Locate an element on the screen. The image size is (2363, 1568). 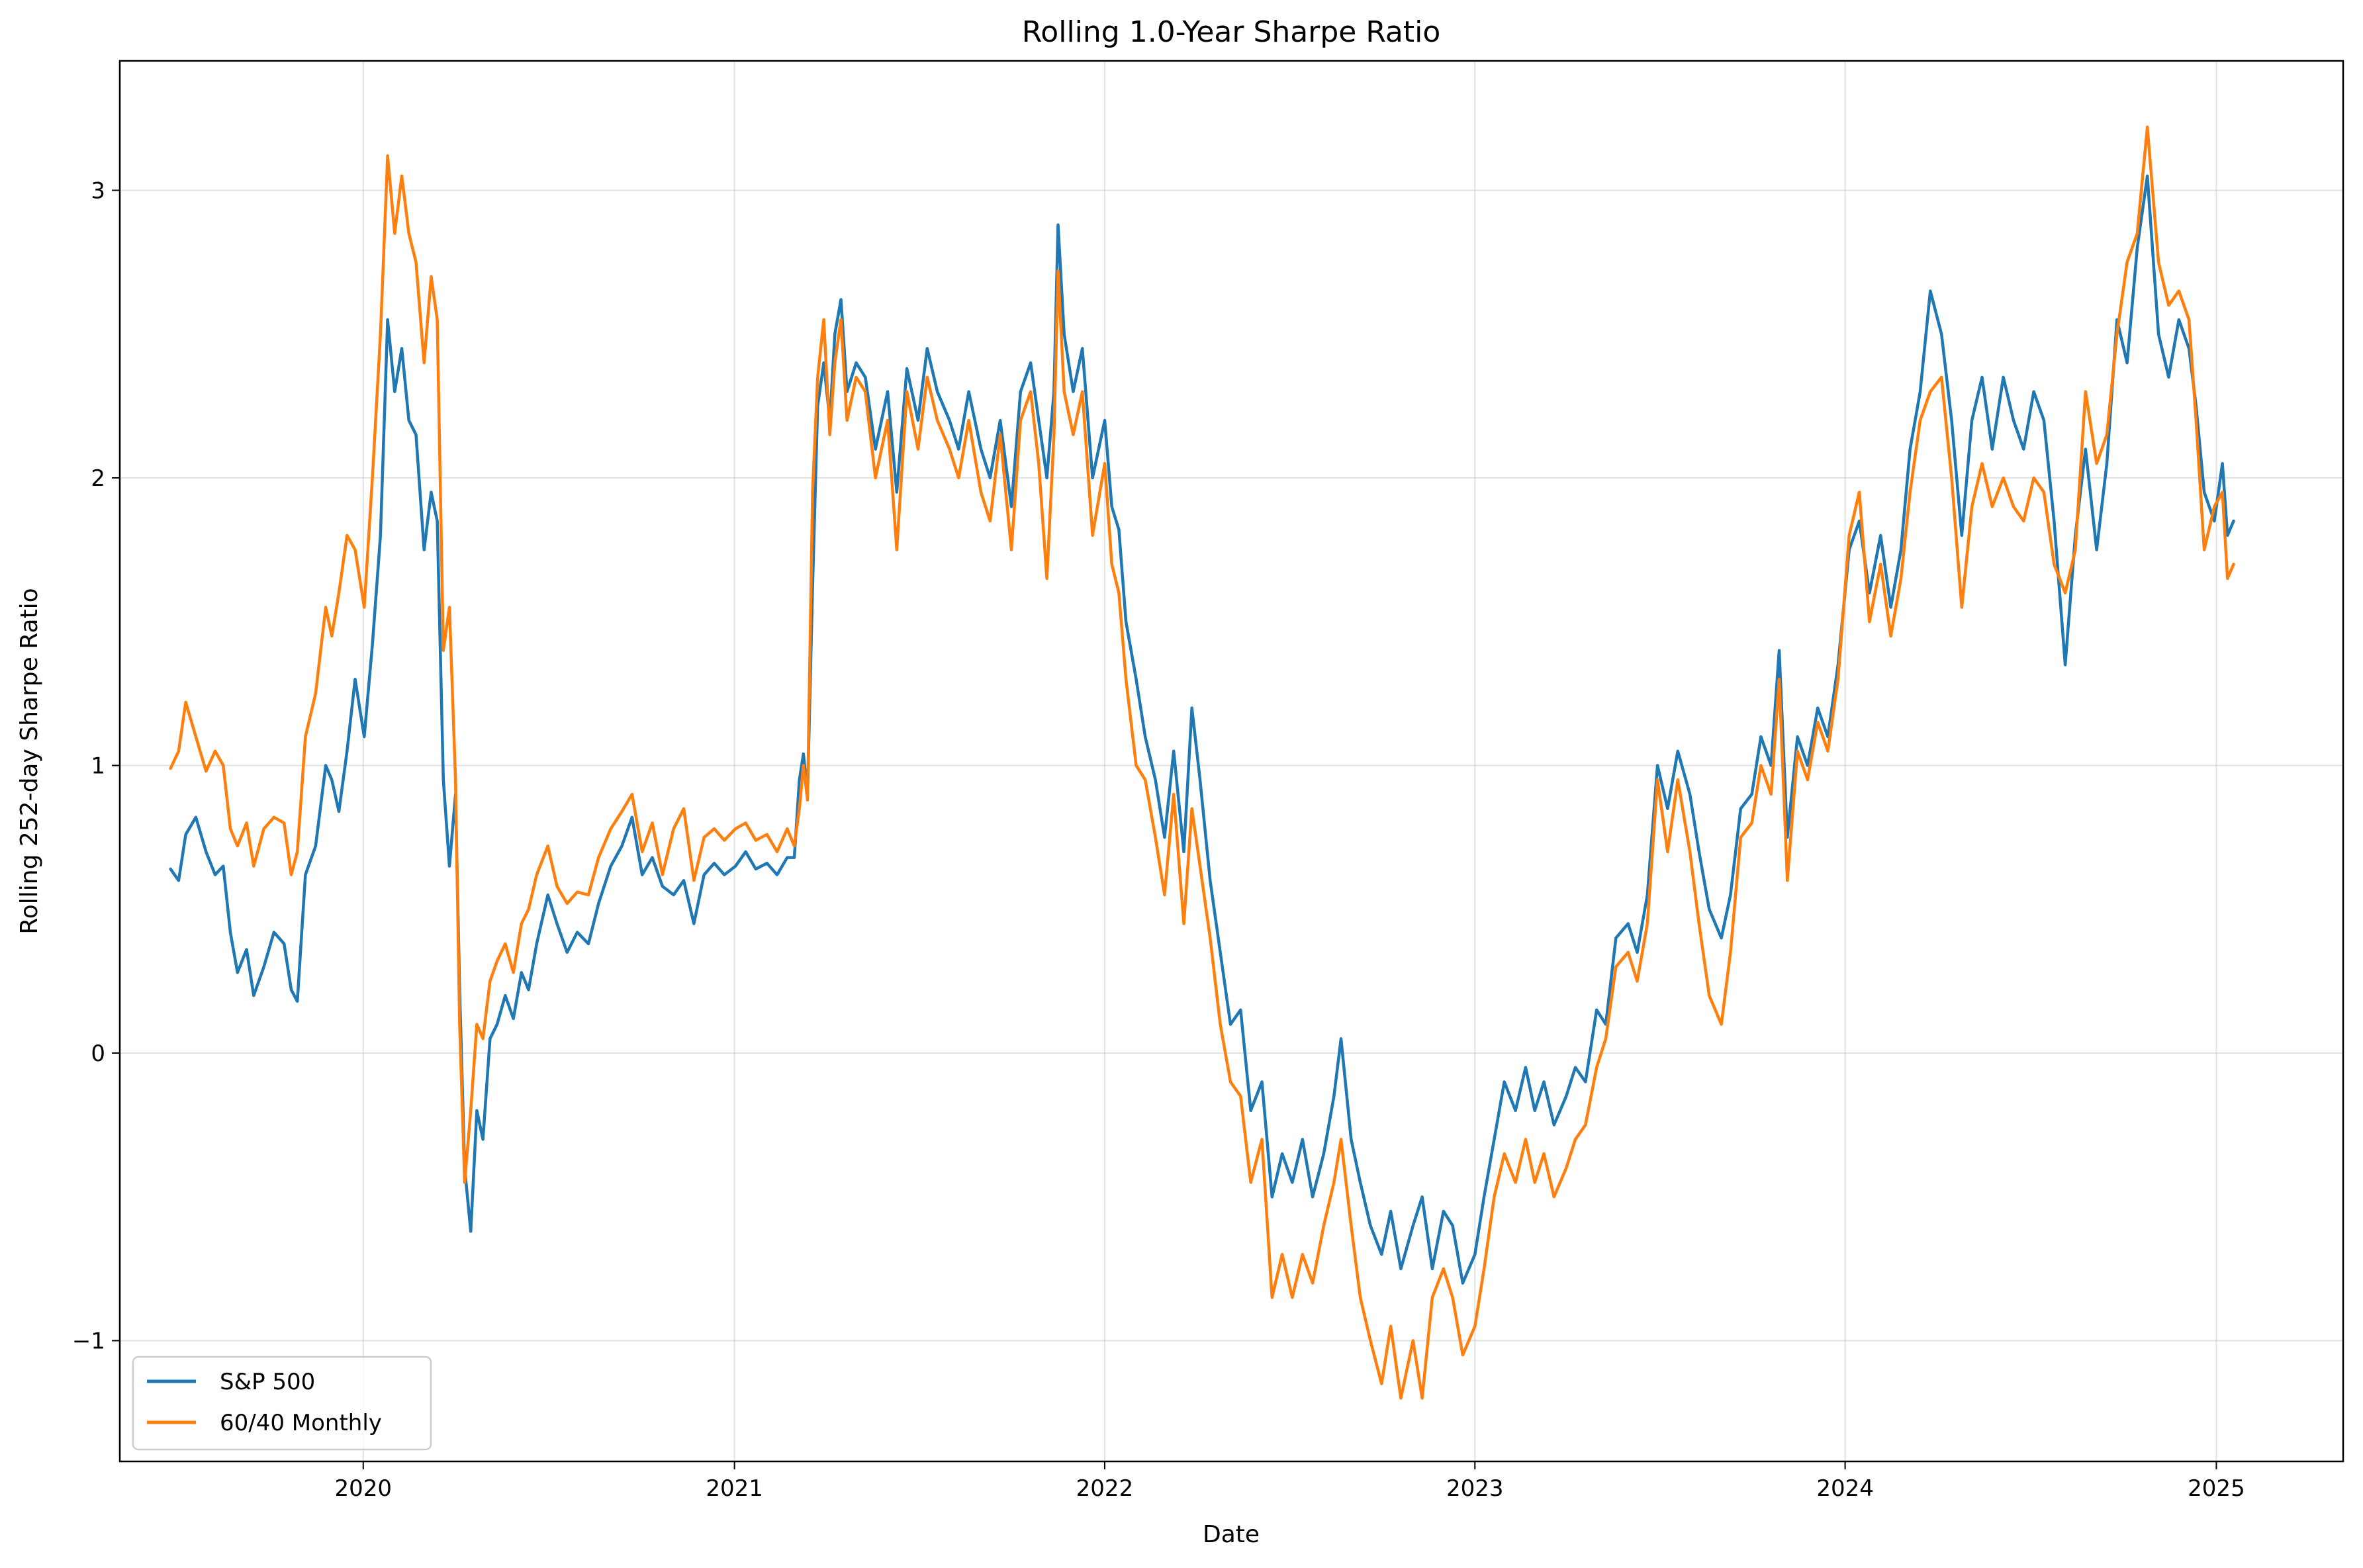
x-tick-label: 2024 is located at coordinates (1845, 1488).